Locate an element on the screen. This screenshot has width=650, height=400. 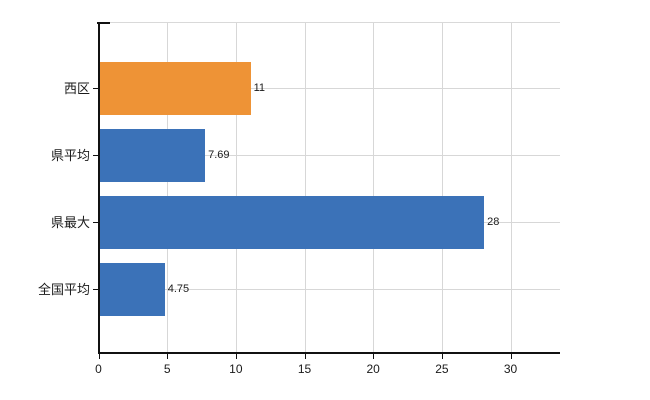
plot-top-border is located at coordinates (329, 22).